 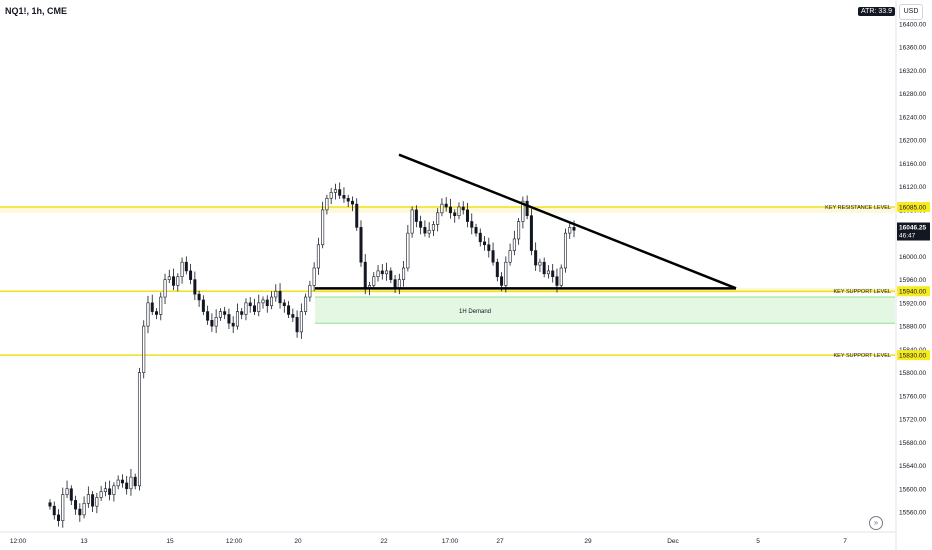 What do you see at coordinates (912, 187) in the screenshot?
I see `price-tick-label: 16120.00` at bounding box center [912, 187].